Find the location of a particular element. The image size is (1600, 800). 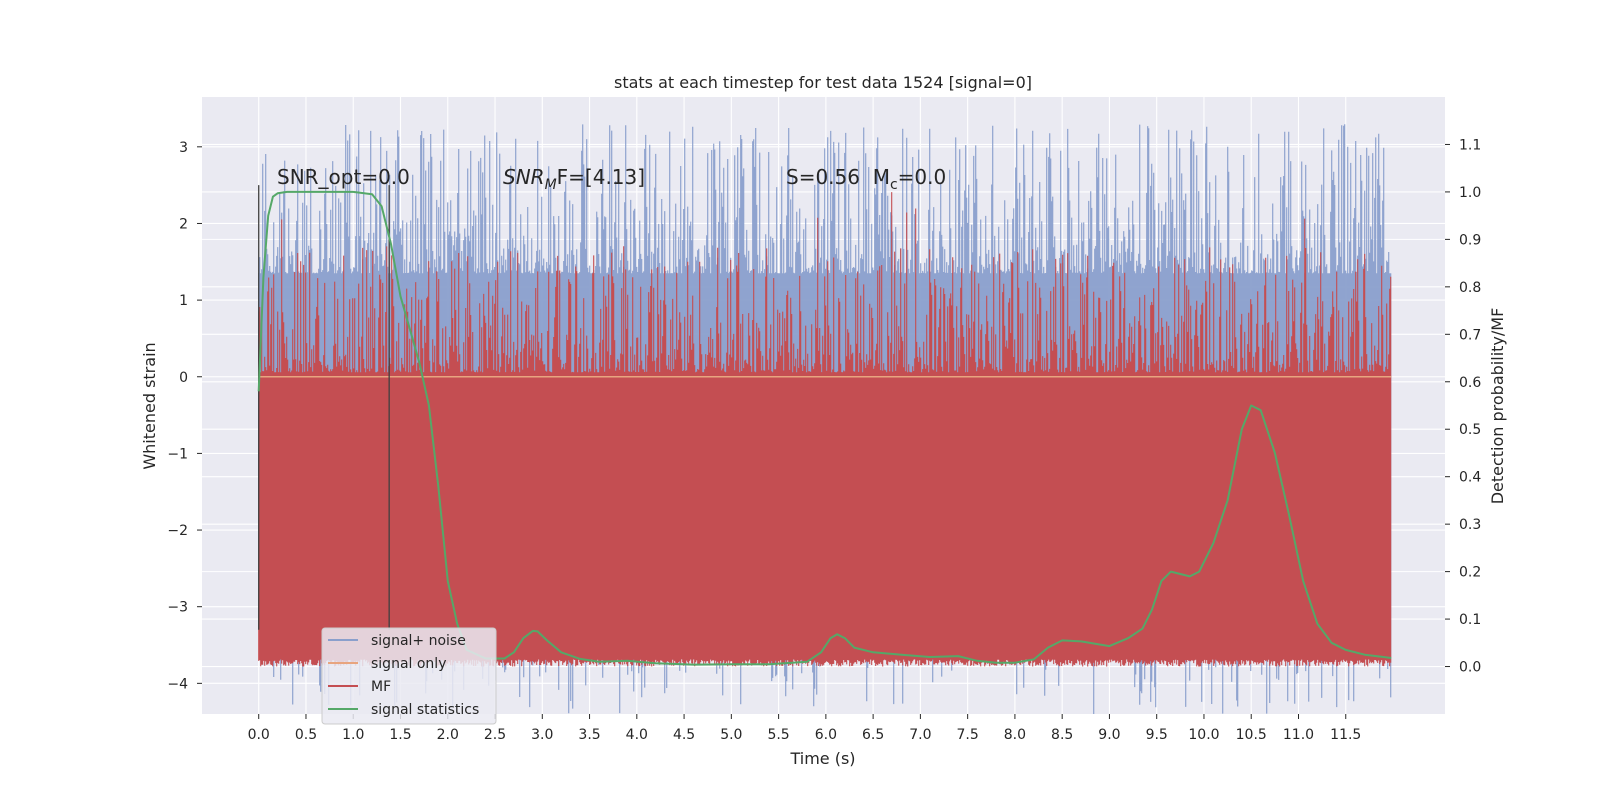

y2-tick-label-6: 0.5 is located at coordinates (1470, 430).